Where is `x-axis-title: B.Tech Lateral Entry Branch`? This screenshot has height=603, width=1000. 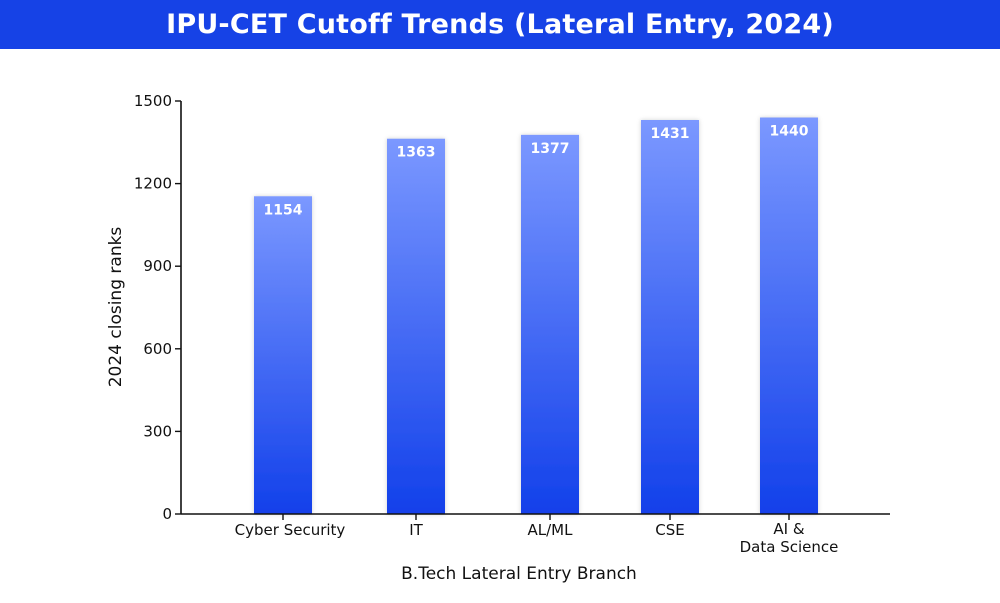 x-axis-title: B.Tech Lateral Entry Branch is located at coordinates (519, 574).